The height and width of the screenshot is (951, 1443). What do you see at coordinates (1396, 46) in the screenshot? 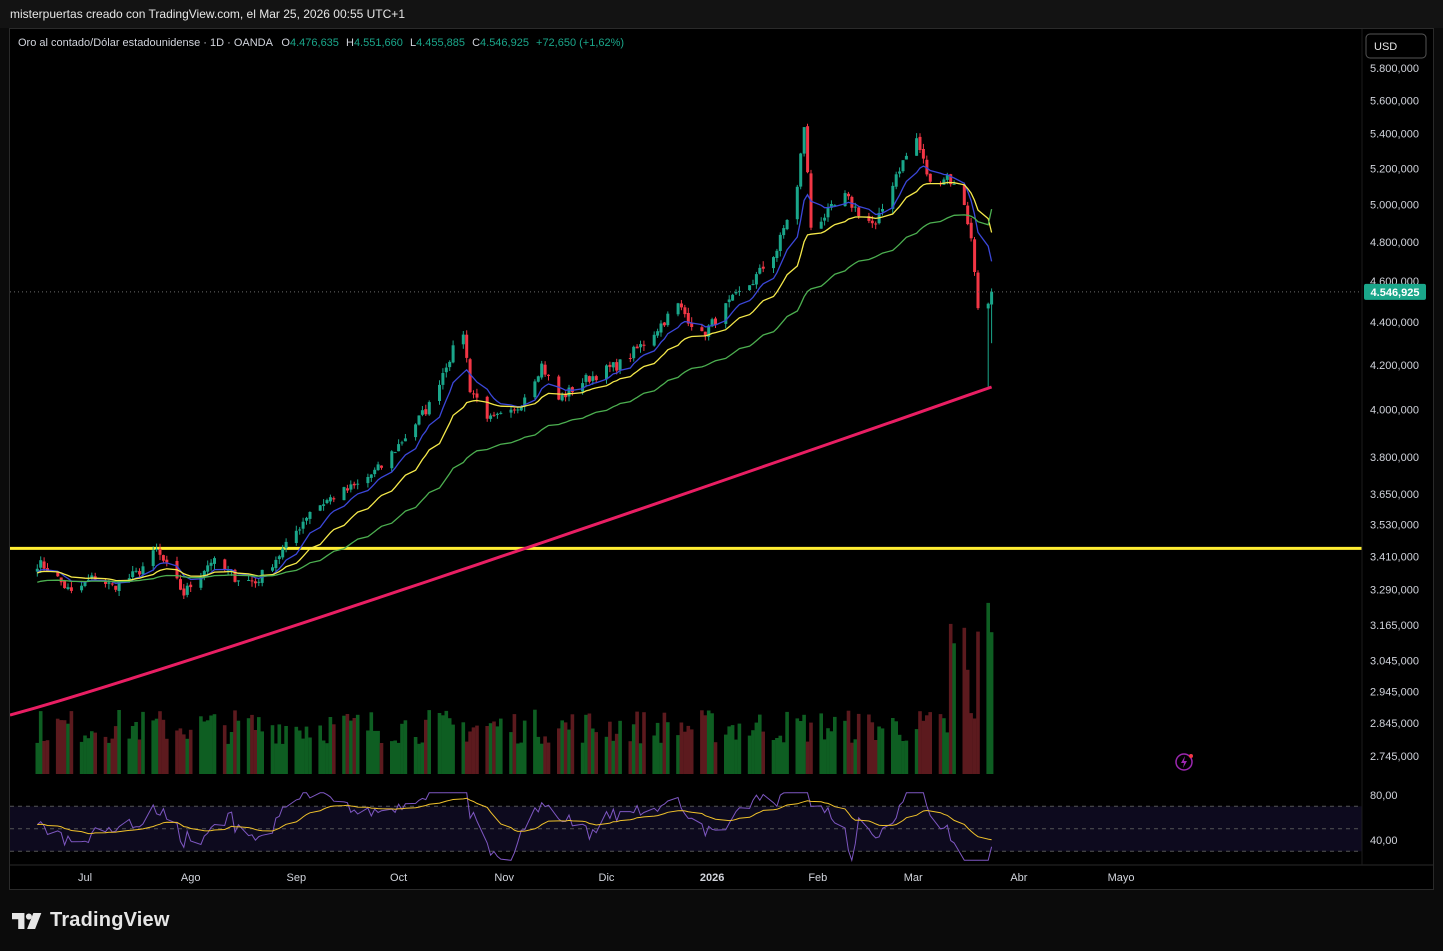
I see `currency-button: USD` at bounding box center [1396, 46].